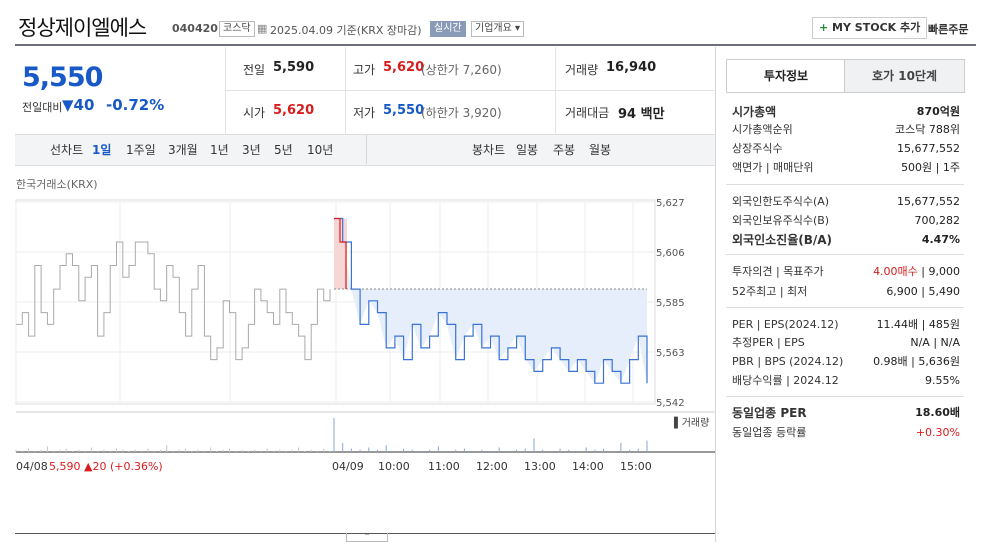  What do you see at coordinates (937, 432) in the screenshot?
I see `info-value: +0.30%` at bounding box center [937, 432].